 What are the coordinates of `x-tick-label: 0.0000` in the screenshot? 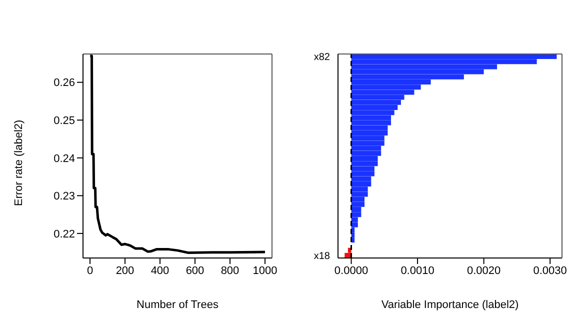 It's located at (351, 270).